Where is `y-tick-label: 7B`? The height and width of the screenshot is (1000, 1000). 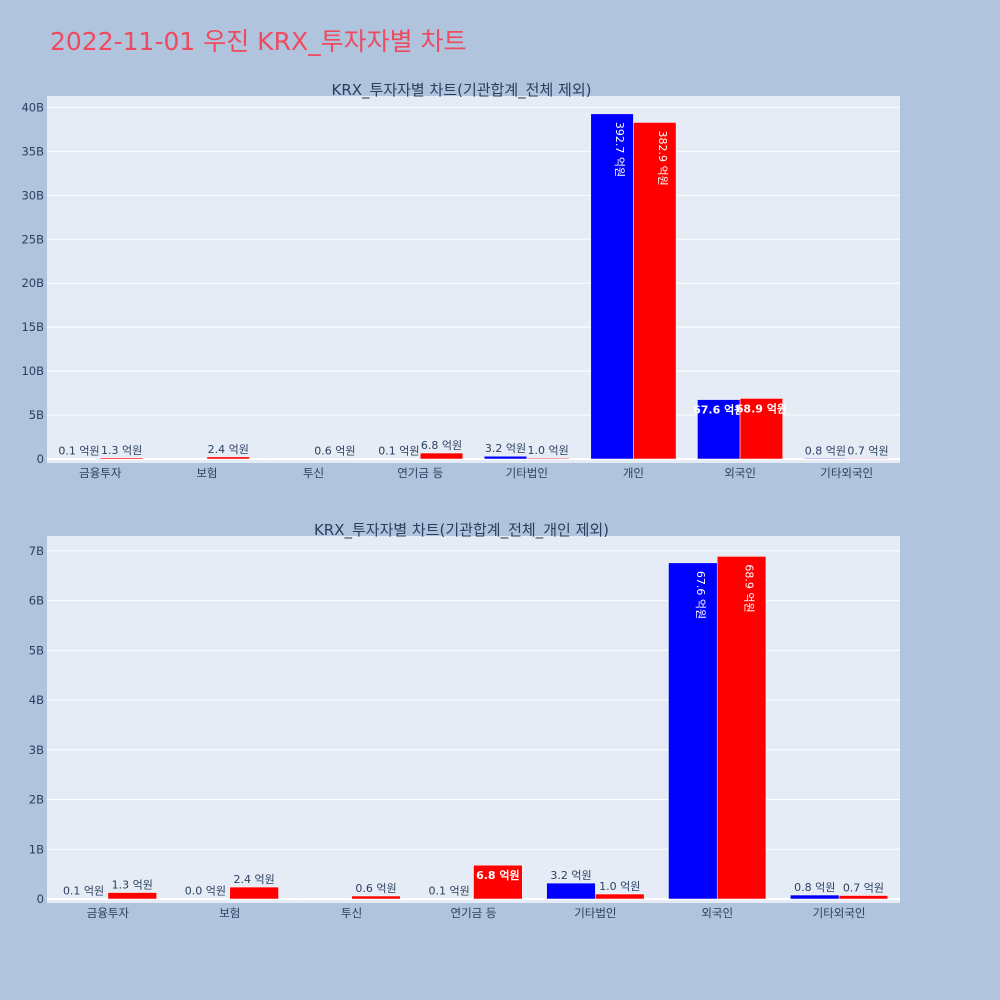 y-tick-label: 7B is located at coordinates (36, 551).